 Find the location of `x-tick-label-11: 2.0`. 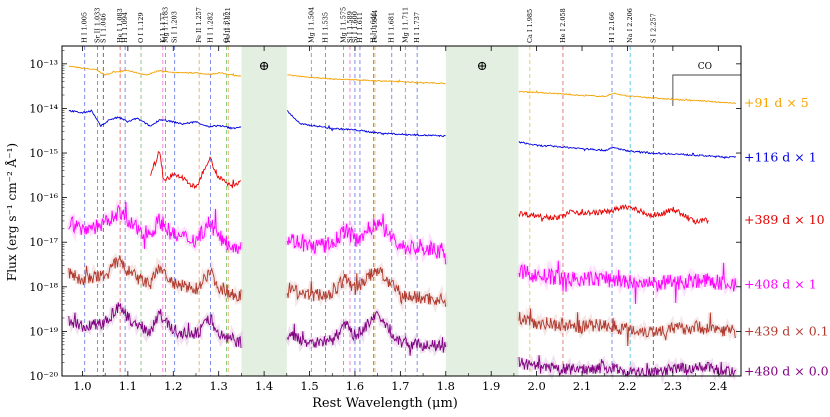

x-tick-label-11: 2.0 is located at coordinates (536, 386).